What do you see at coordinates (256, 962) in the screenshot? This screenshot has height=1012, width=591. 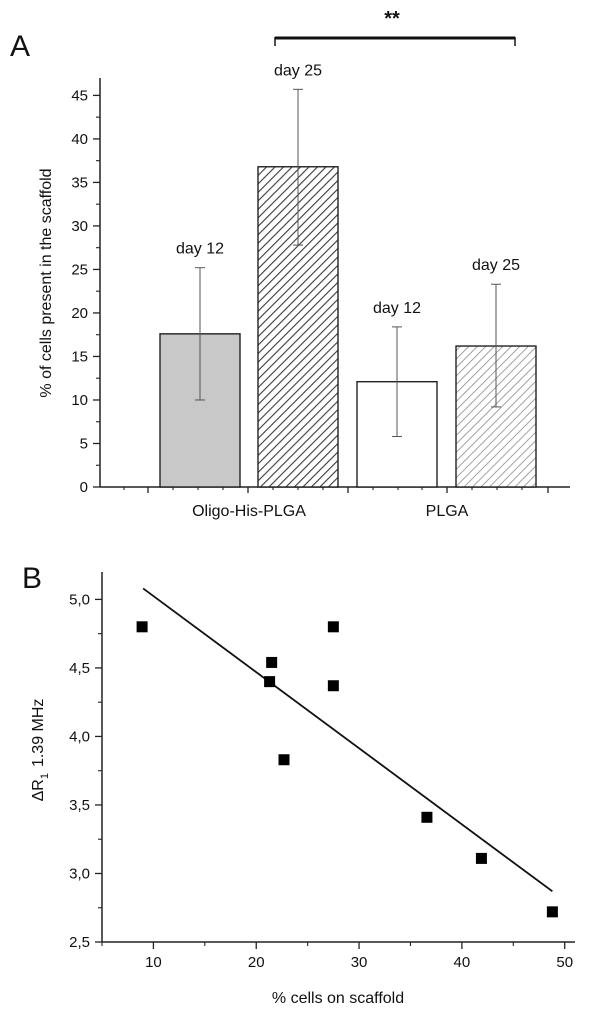 I see `x-tick-label-b: 20` at bounding box center [256, 962].